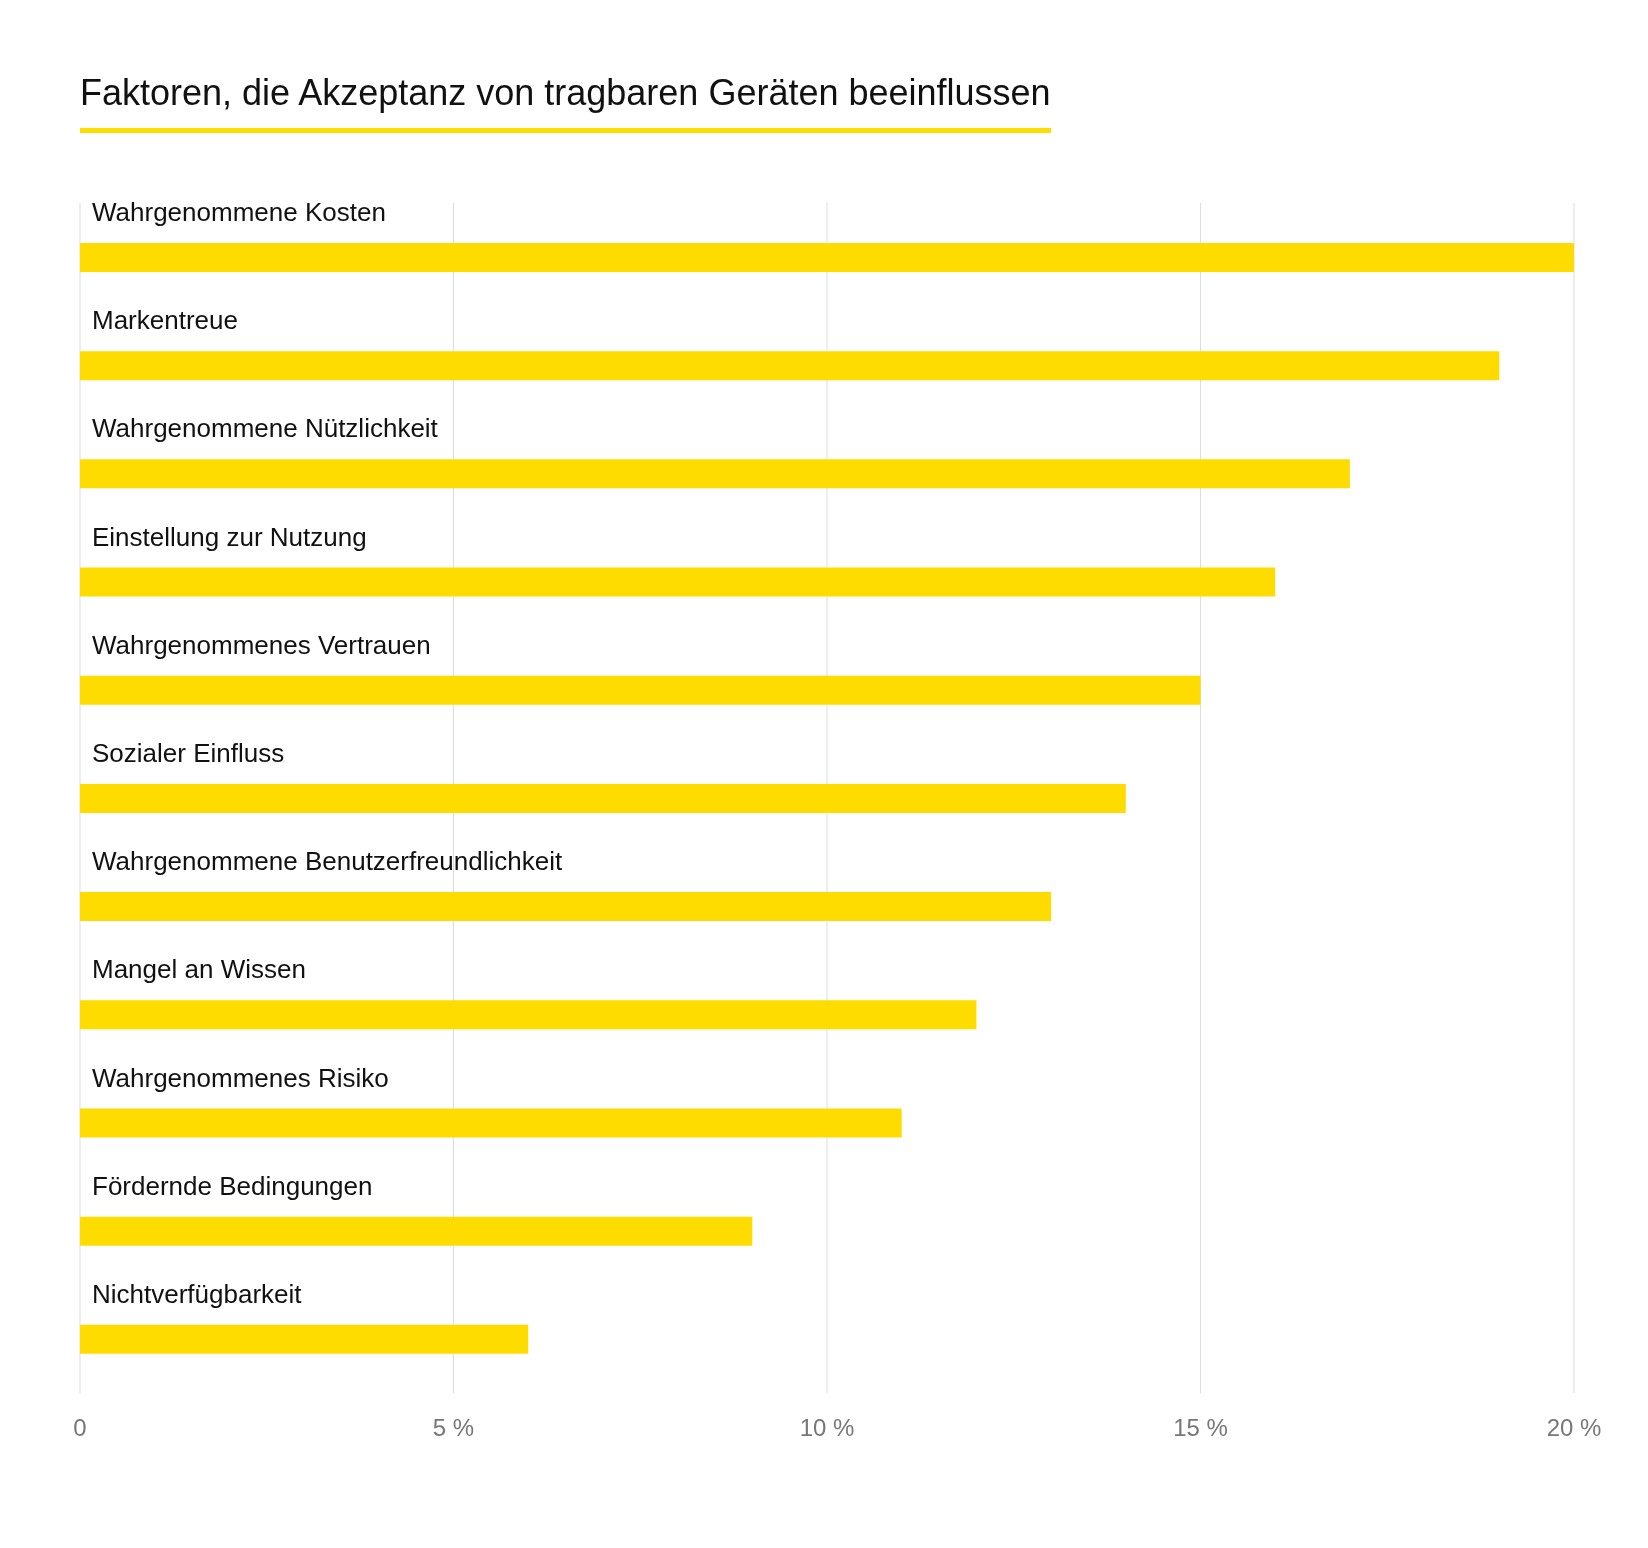 The height and width of the screenshot is (1548, 1648). What do you see at coordinates (197, 1293) in the screenshot?
I see `y-tick-label: Nichtverfügbarkeit` at bounding box center [197, 1293].